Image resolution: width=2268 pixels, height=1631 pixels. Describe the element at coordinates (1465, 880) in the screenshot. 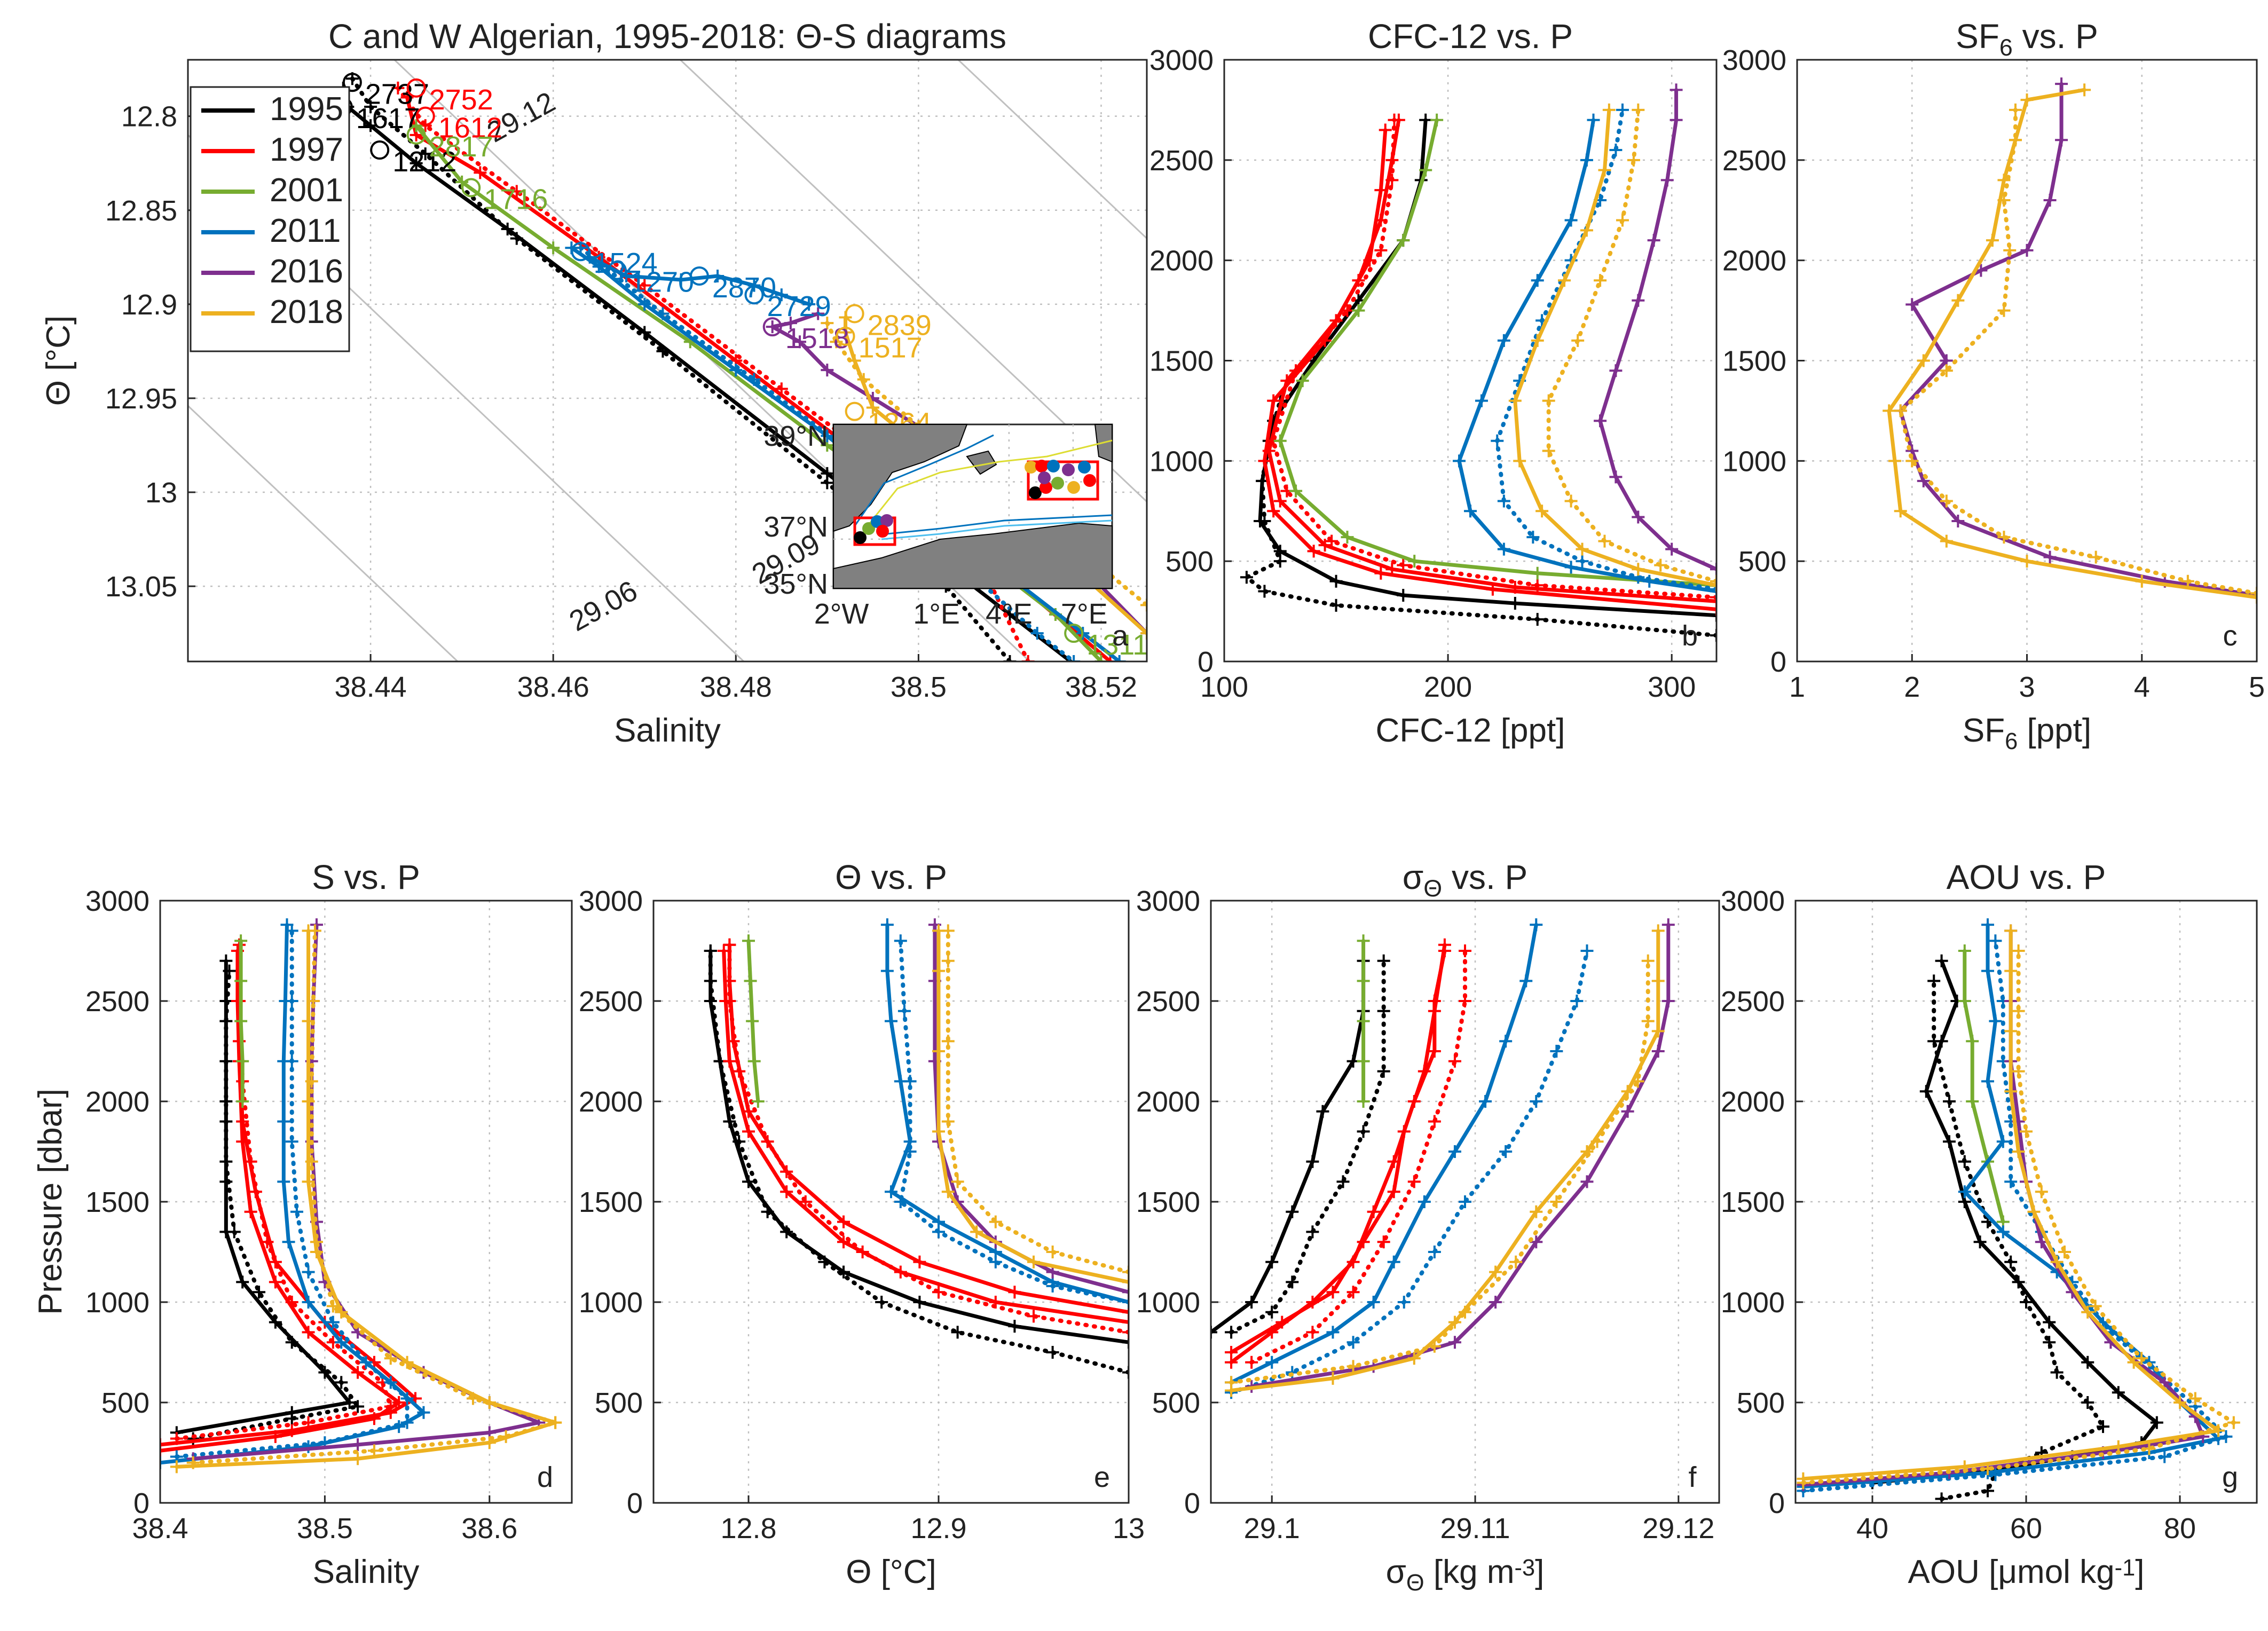

I see `panel-title: σΘ vs. P` at that location.